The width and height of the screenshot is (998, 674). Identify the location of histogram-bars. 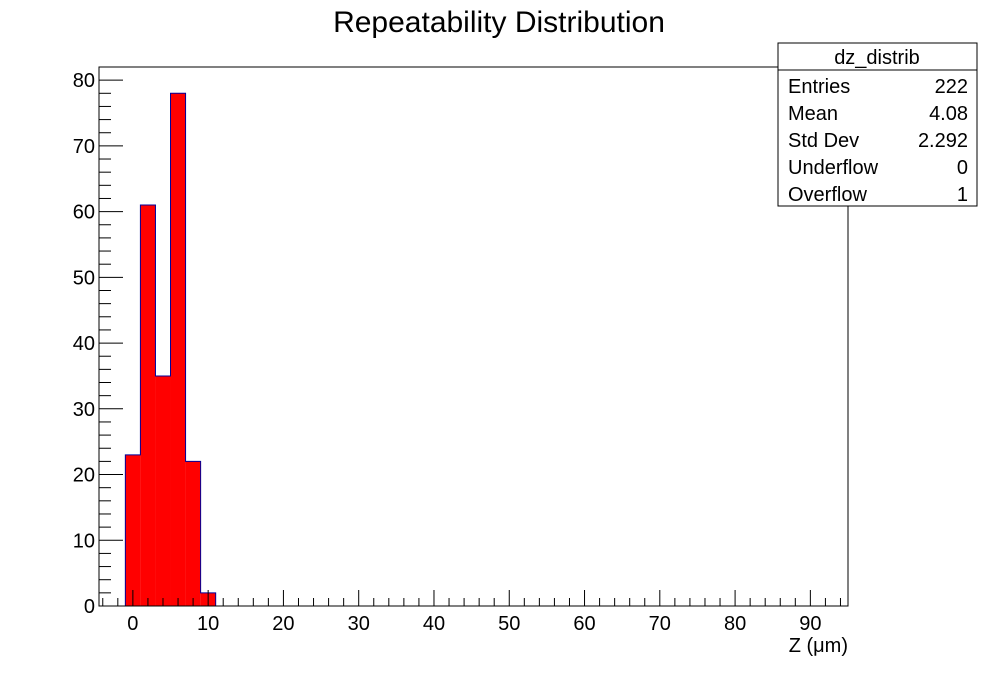
(170, 349).